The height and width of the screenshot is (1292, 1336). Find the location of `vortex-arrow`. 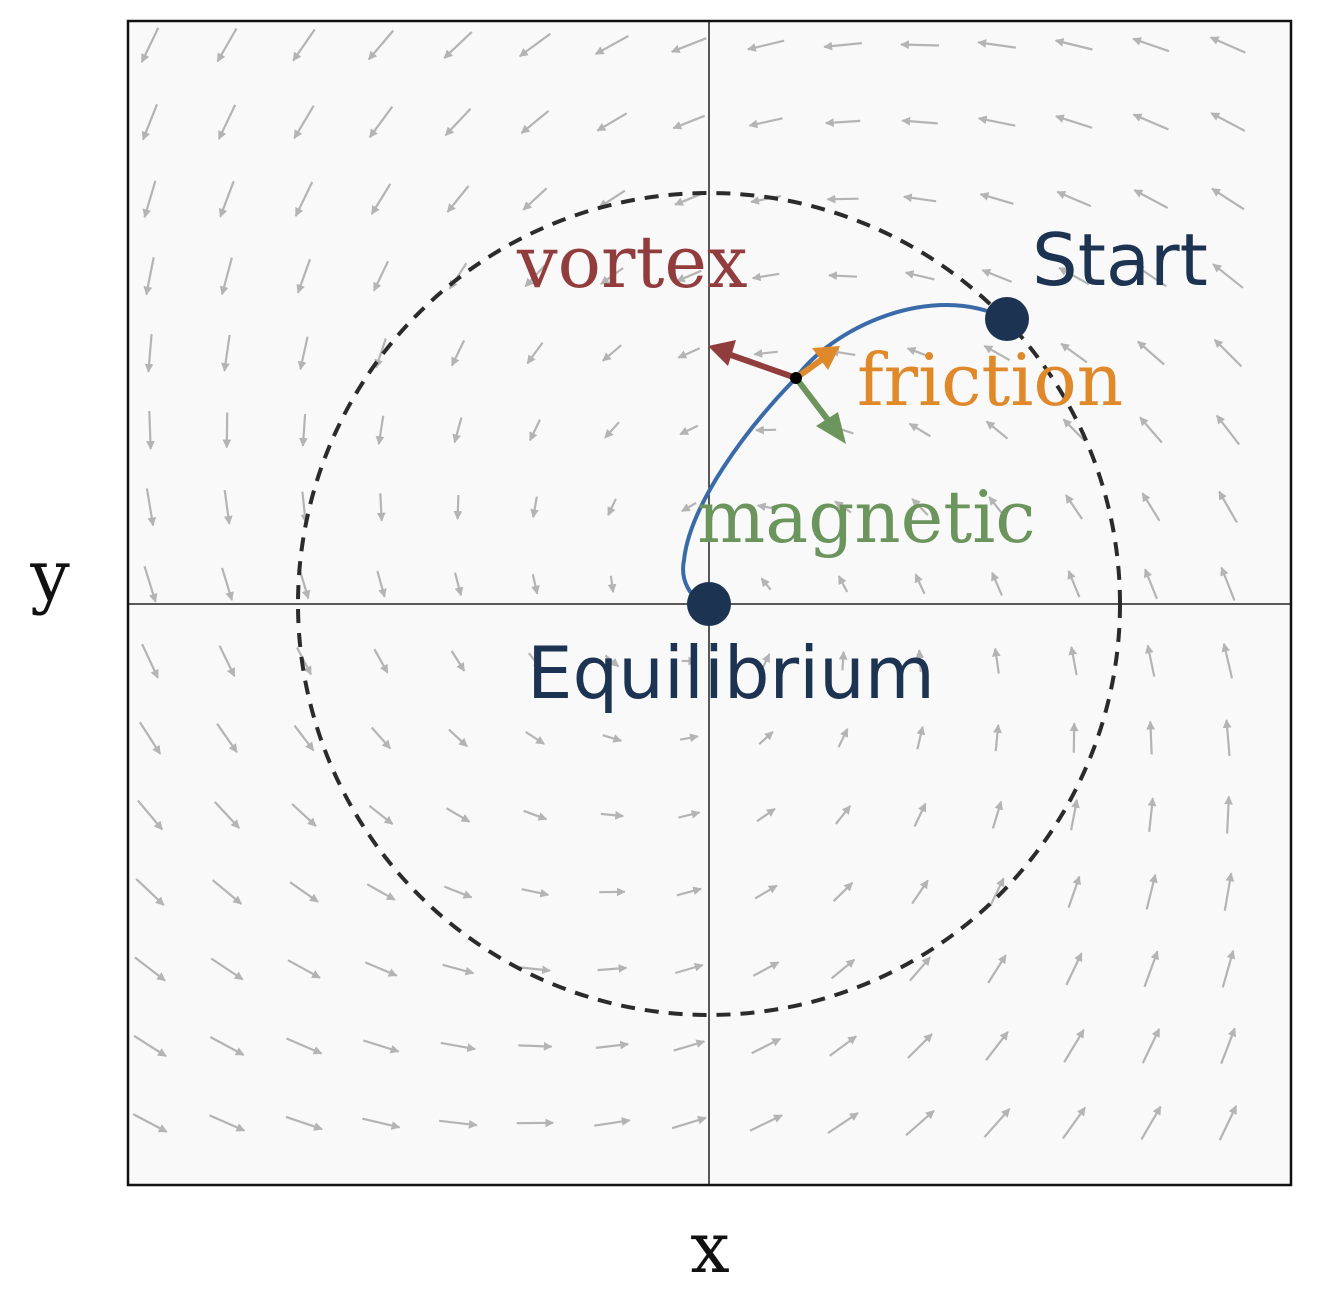

vortex-arrow is located at coordinates (752, 360).